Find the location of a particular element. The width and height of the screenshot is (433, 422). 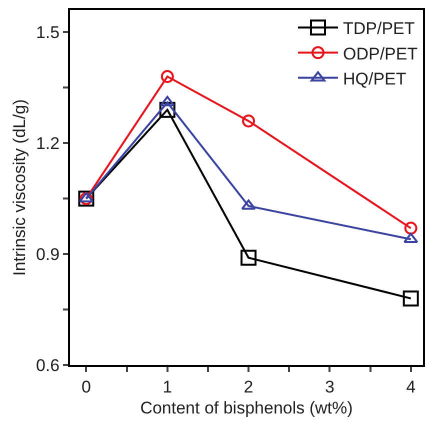

legend-label: HQ/PET is located at coordinates (374, 78).